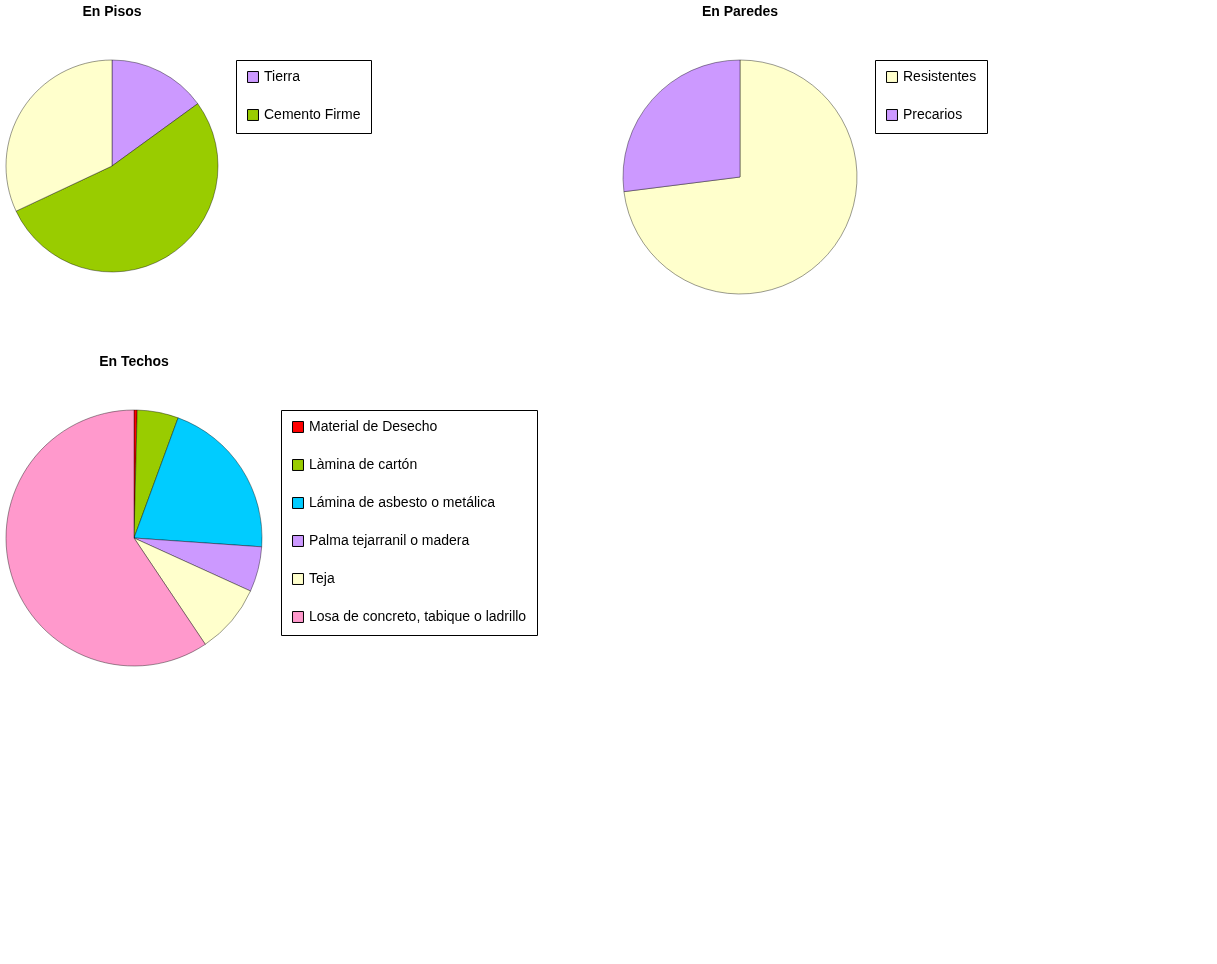 The width and height of the screenshot is (1217, 964). What do you see at coordinates (389, 540) in the screenshot?
I see `legend-label: Palma tejarranil o madera` at bounding box center [389, 540].